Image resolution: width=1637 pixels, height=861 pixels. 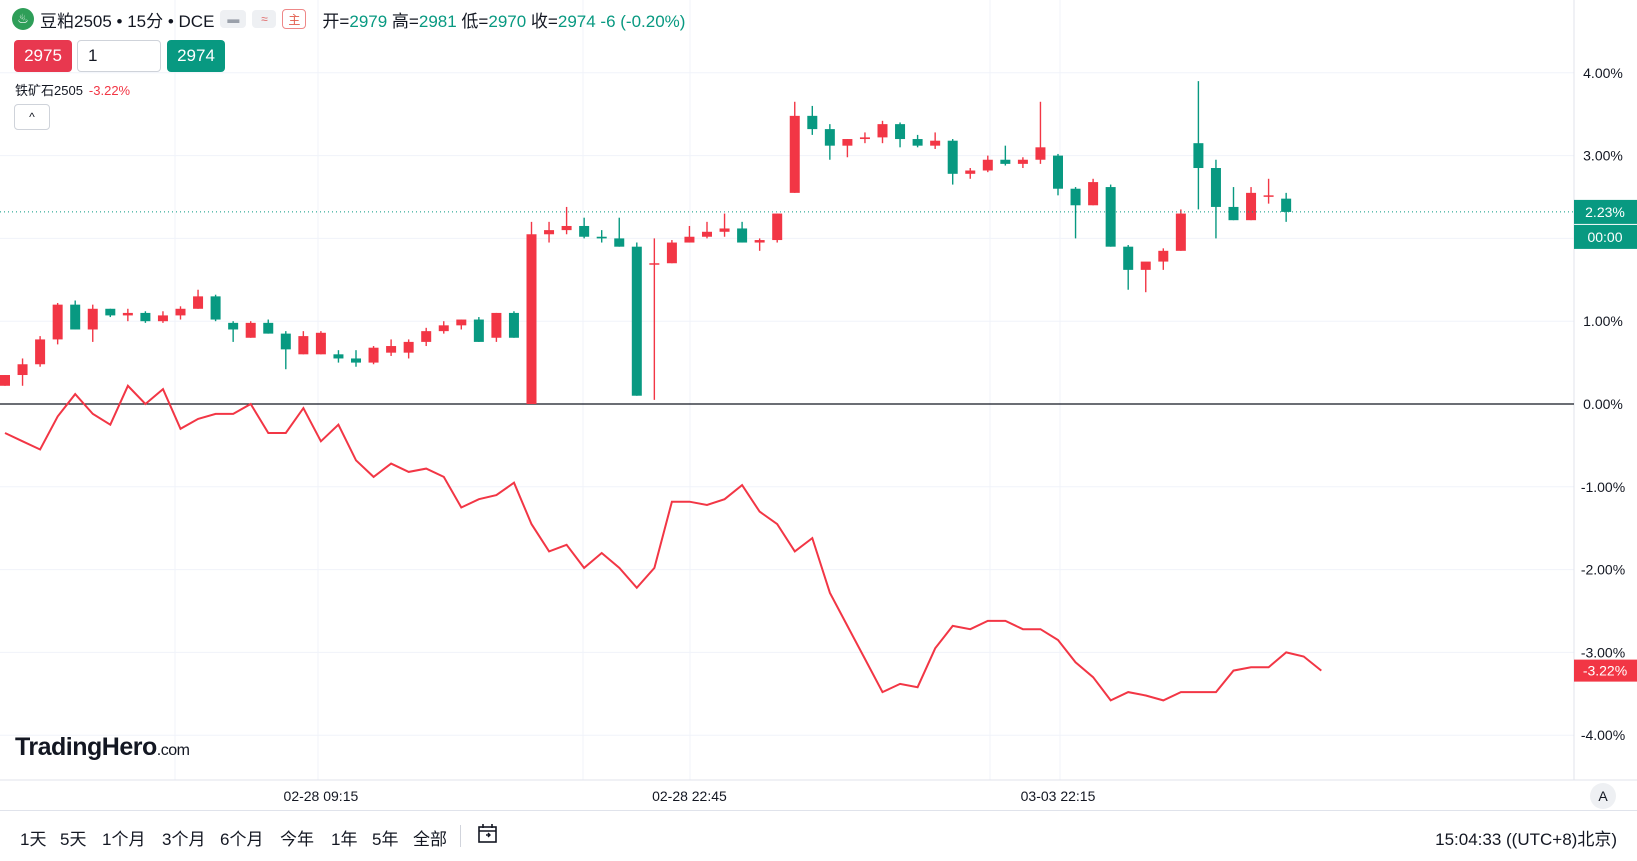 I want to click on time-axis: 02-28 09:15 02-28 22:45 03-03 22:15, so click(x=690, y=796).